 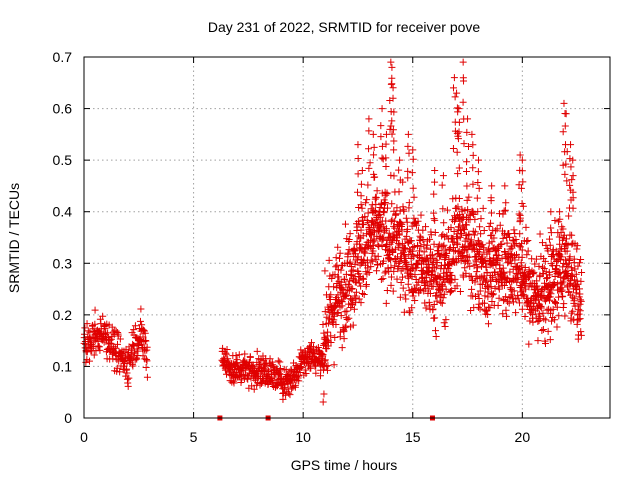 I want to click on y-tick-label: 0.7, so click(x=63, y=57).